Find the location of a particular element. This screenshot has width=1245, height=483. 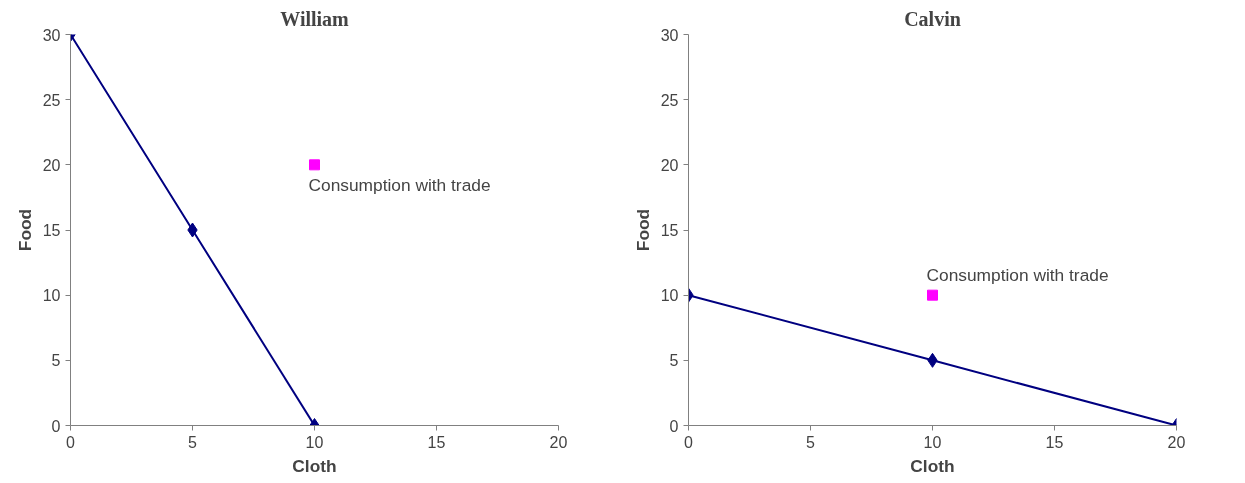

chart-title: Calvin is located at coordinates (932, 18).